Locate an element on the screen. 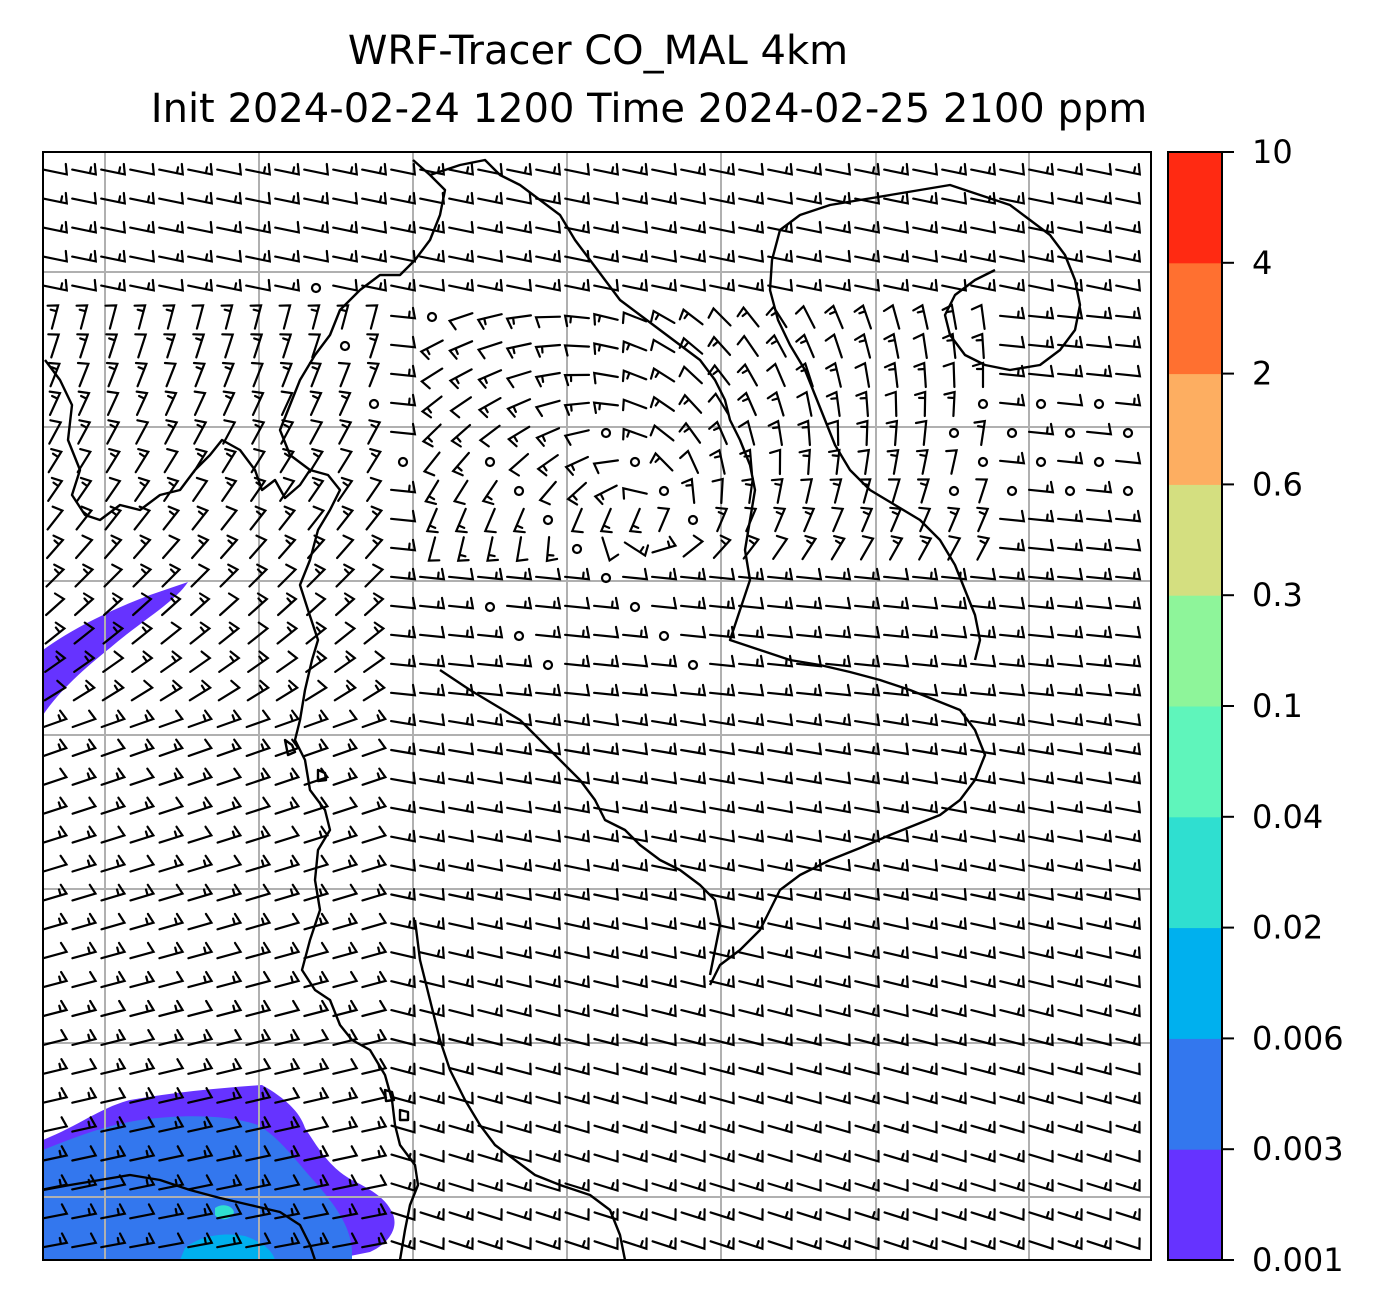  coastline-inner-sea is located at coordinates (580, 822).